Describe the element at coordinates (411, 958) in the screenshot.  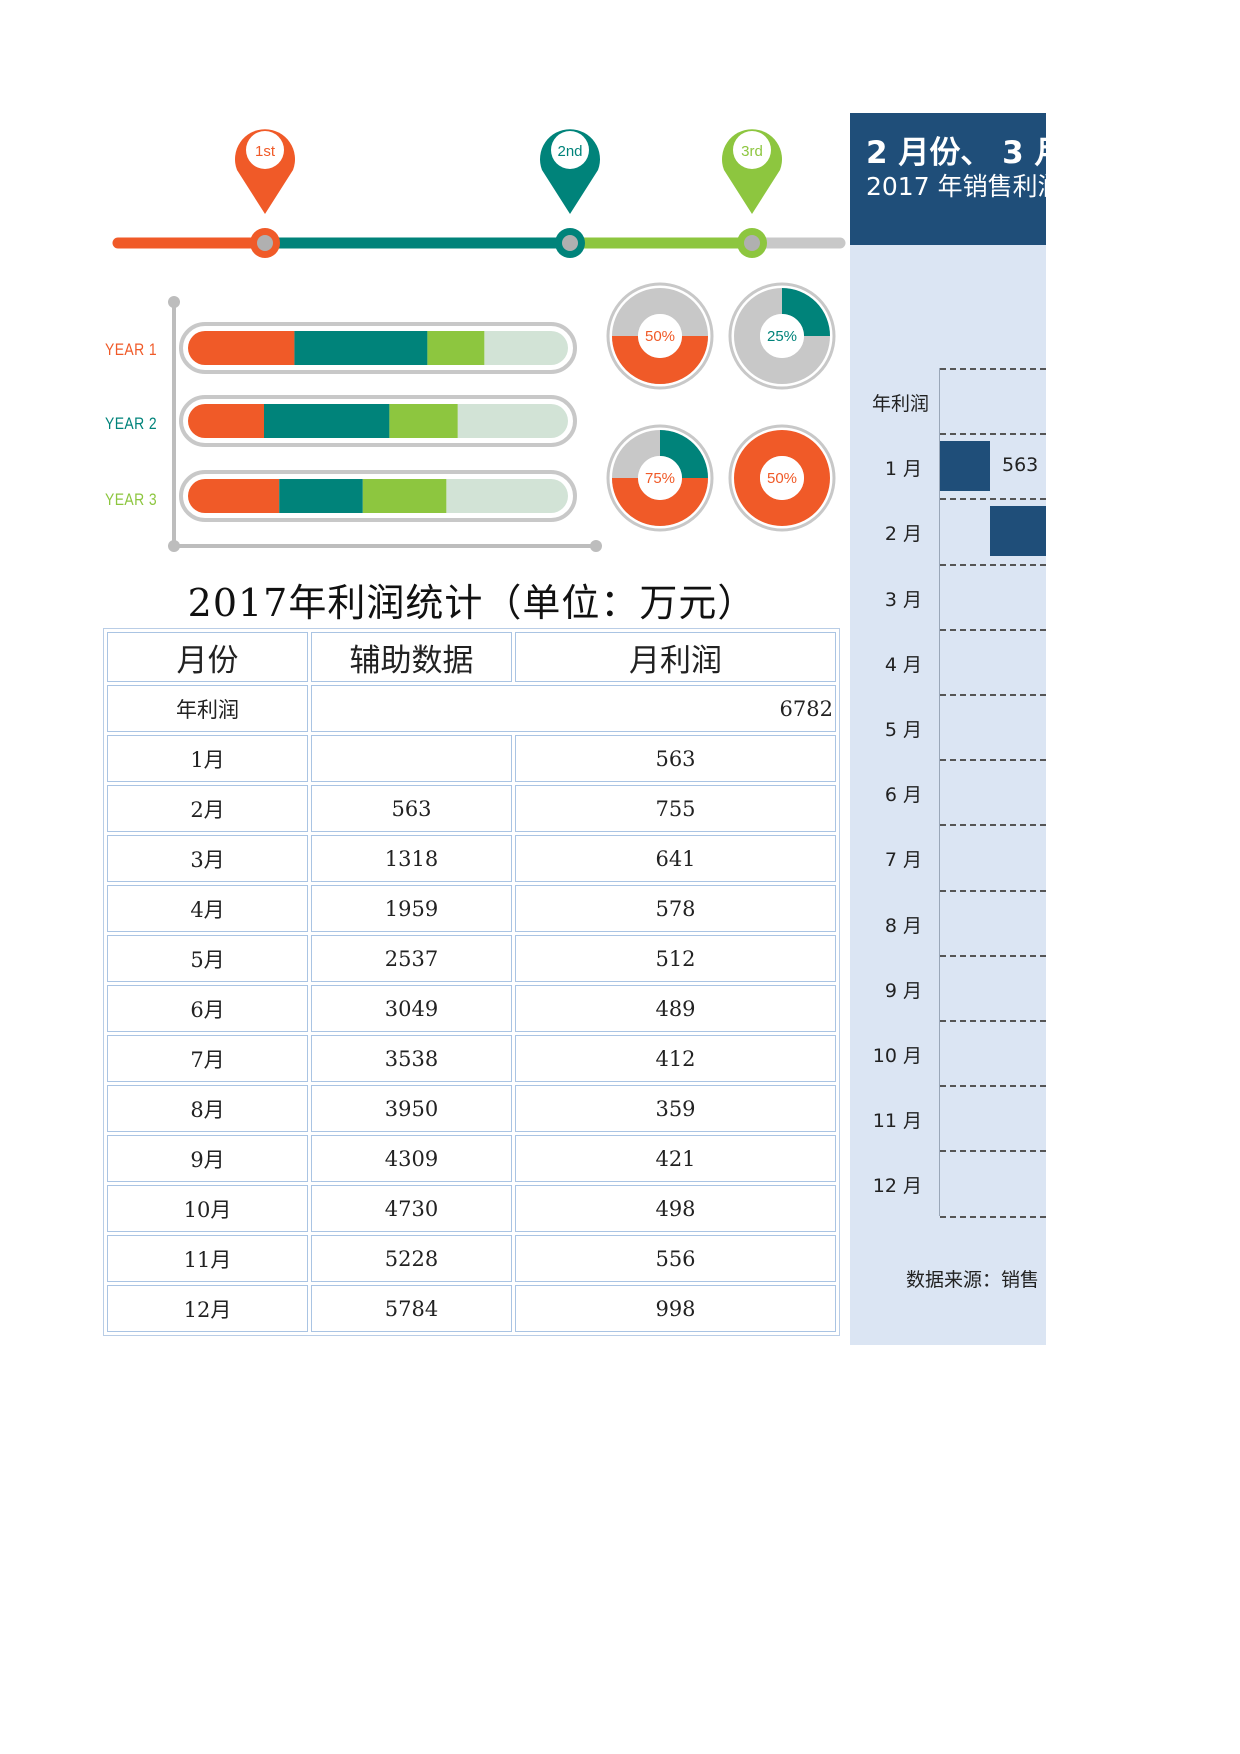
I see `aux-cell: 2537` at that location.